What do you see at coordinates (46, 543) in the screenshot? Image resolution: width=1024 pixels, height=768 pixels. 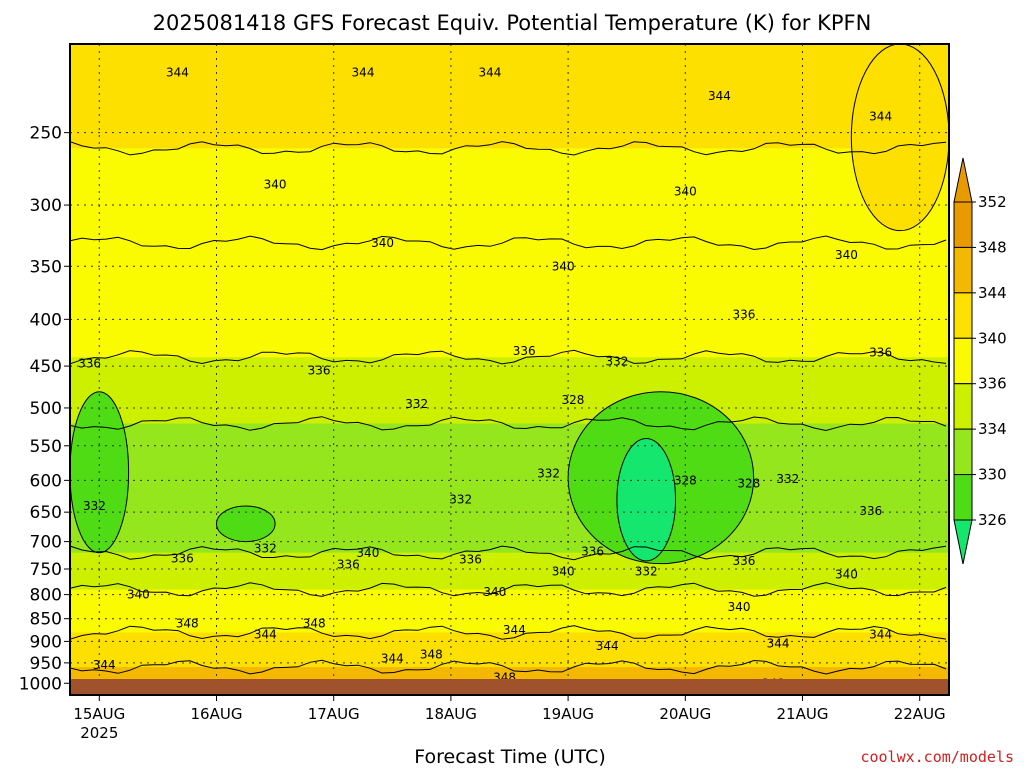 I see `y-tick-label: 700` at bounding box center [46, 543].